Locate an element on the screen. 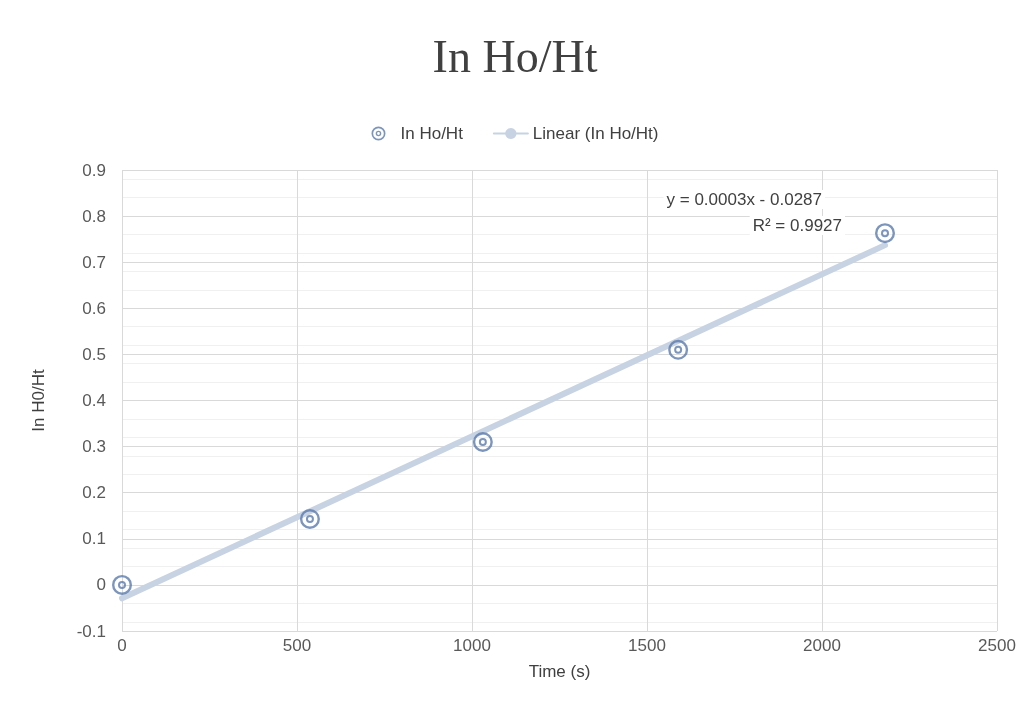 The width and height of the screenshot is (1030, 702). x-axis-title: Time (s) is located at coordinates (559, 671).